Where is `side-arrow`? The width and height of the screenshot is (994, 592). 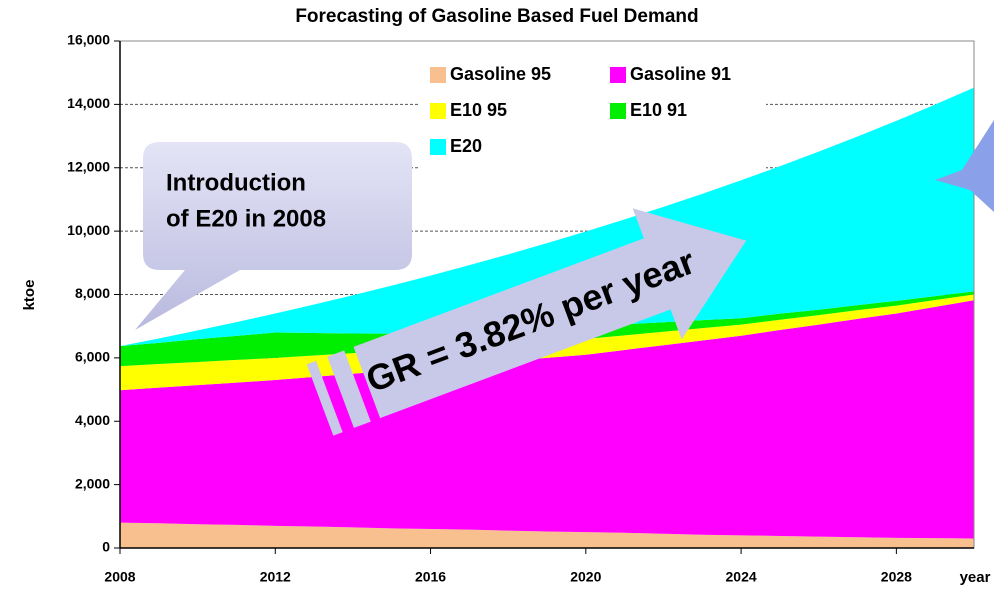
side-arrow is located at coordinates (964, 166).